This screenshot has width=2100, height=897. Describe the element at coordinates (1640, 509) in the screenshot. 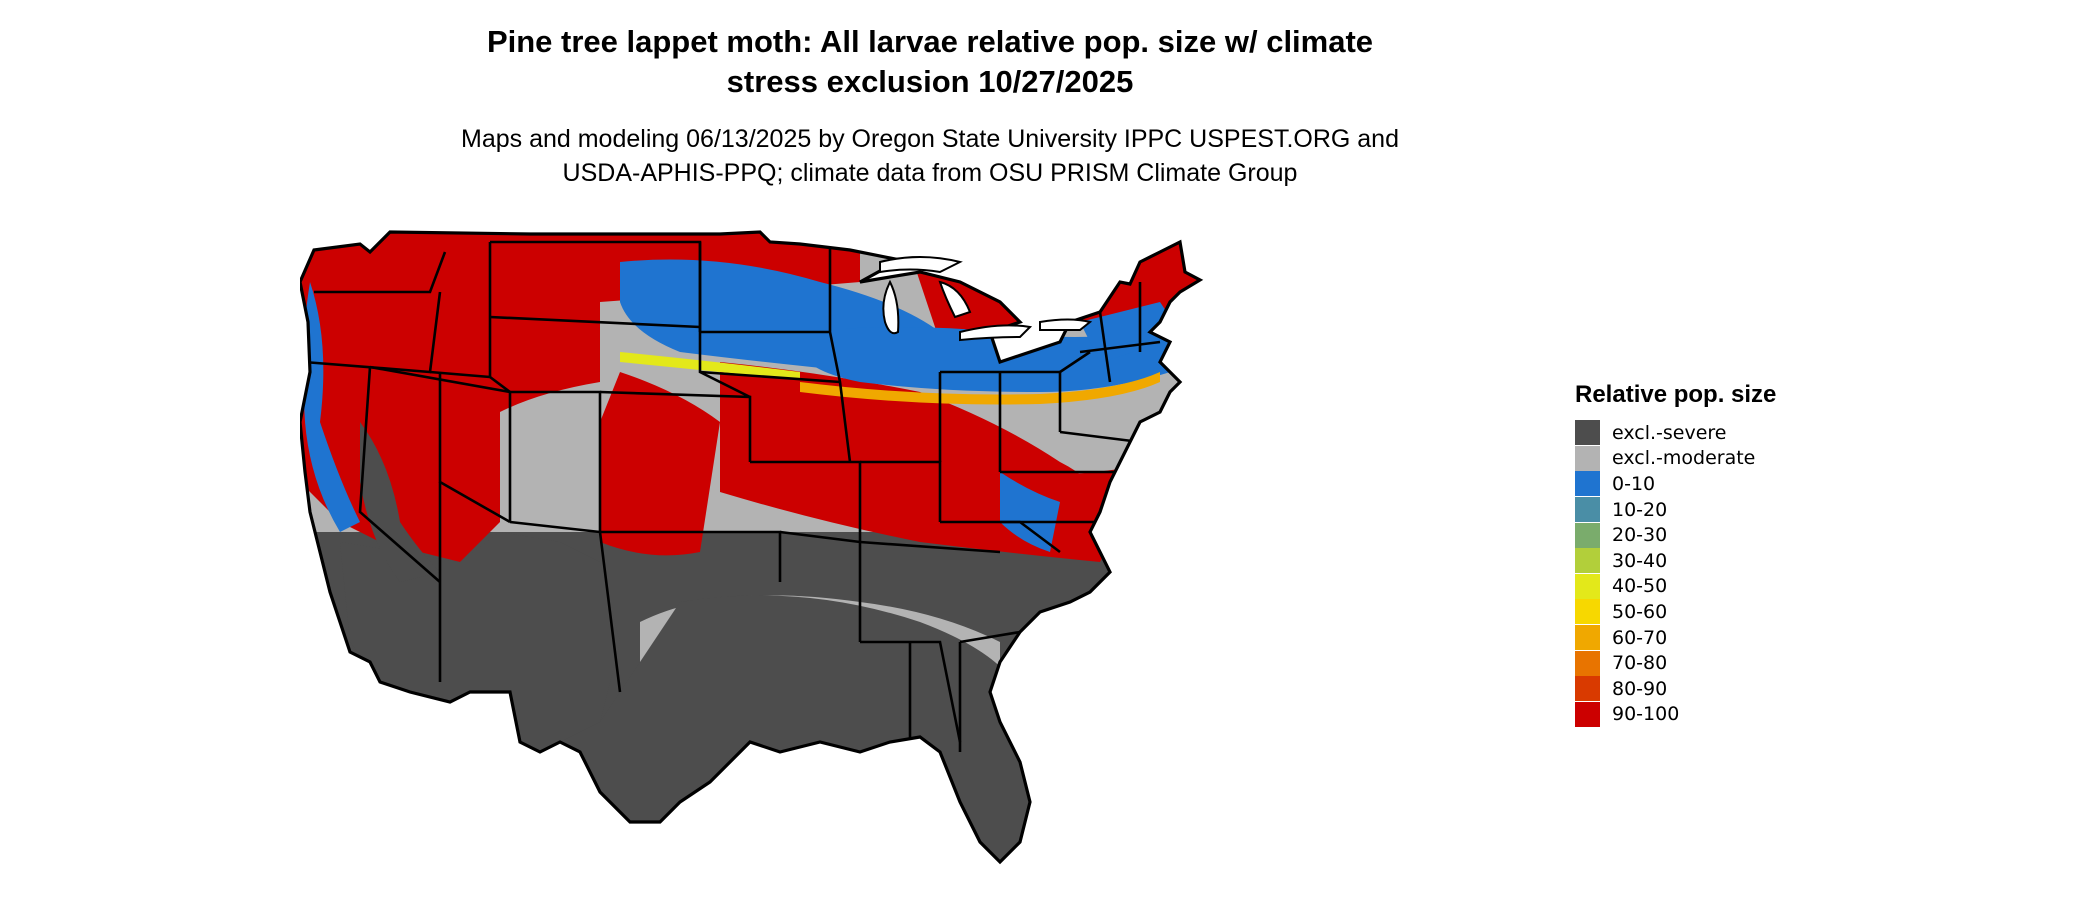

I see `legend-label: 10-20` at that location.